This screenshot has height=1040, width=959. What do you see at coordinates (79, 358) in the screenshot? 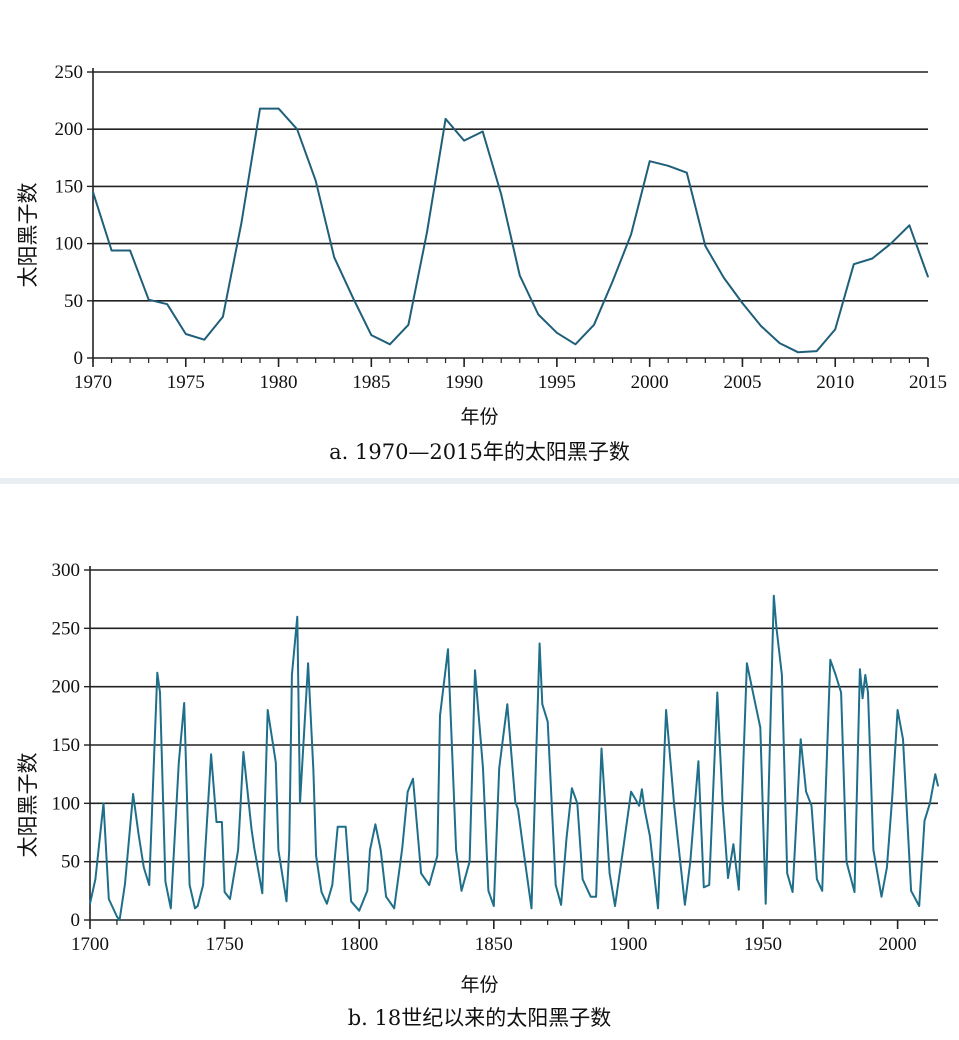
I see `chart-a-ytick-label: 0` at bounding box center [79, 358].